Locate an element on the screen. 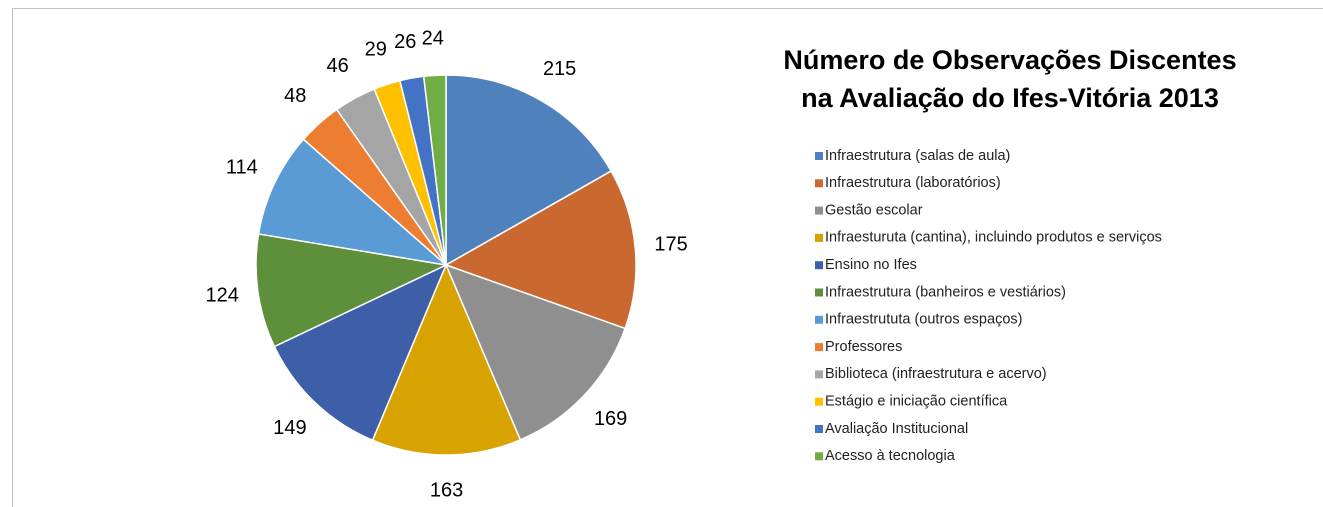 The image size is (1323, 507). data-label: 149 is located at coordinates (289, 428).